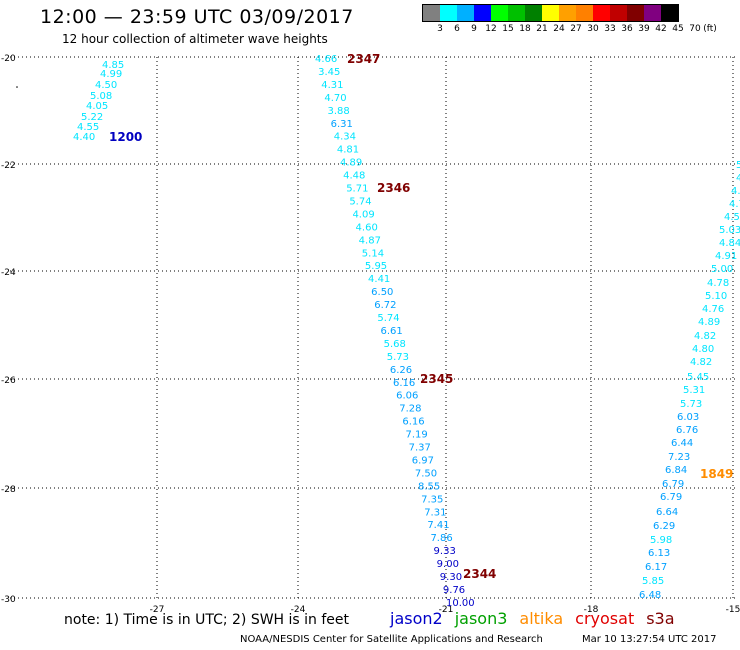 The image size is (740, 650). Describe the element at coordinates (8, 273) in the screenshot. I see `lat-label: -24` at that location.